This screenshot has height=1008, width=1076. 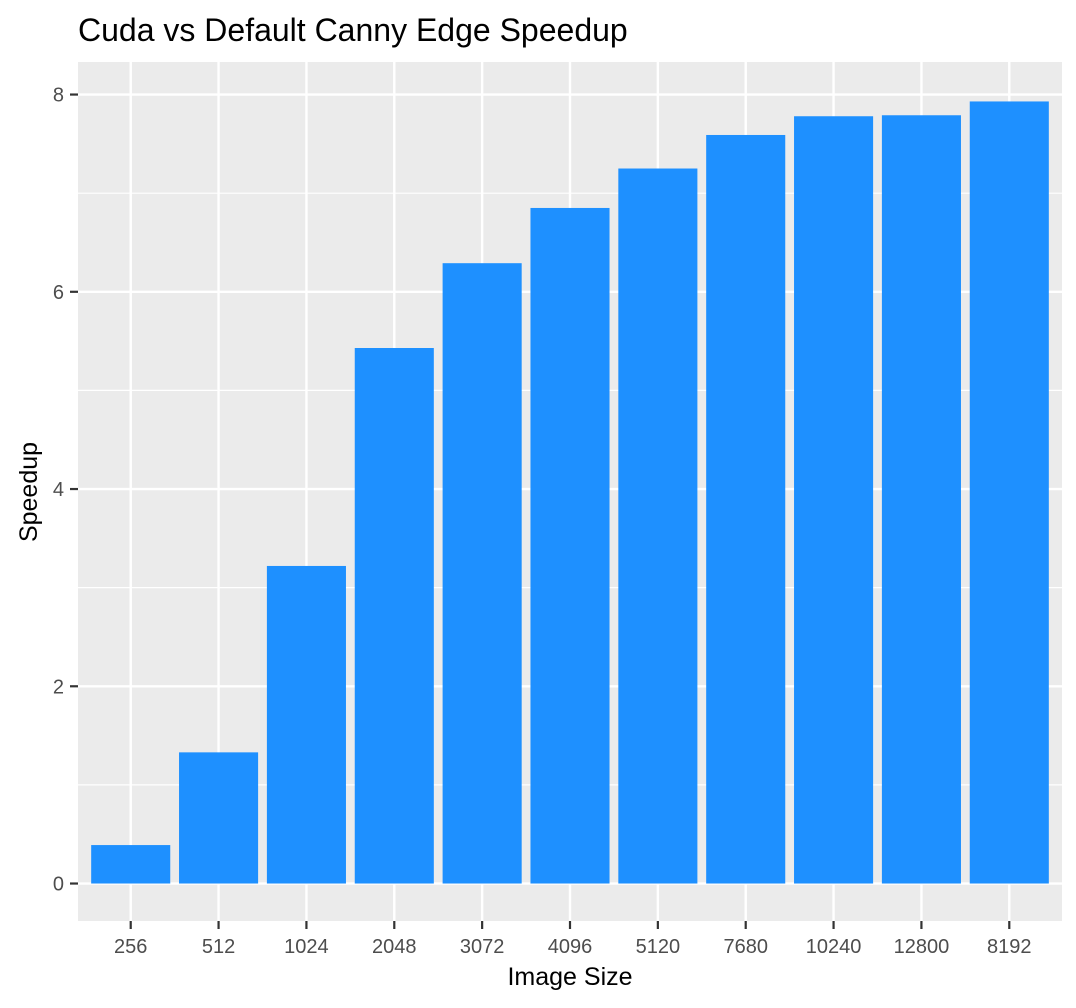 What do you see at coordinates (834, 947) in the screenshot?
I see `x-tick-label: 10240` at bounding box center [834, 947].